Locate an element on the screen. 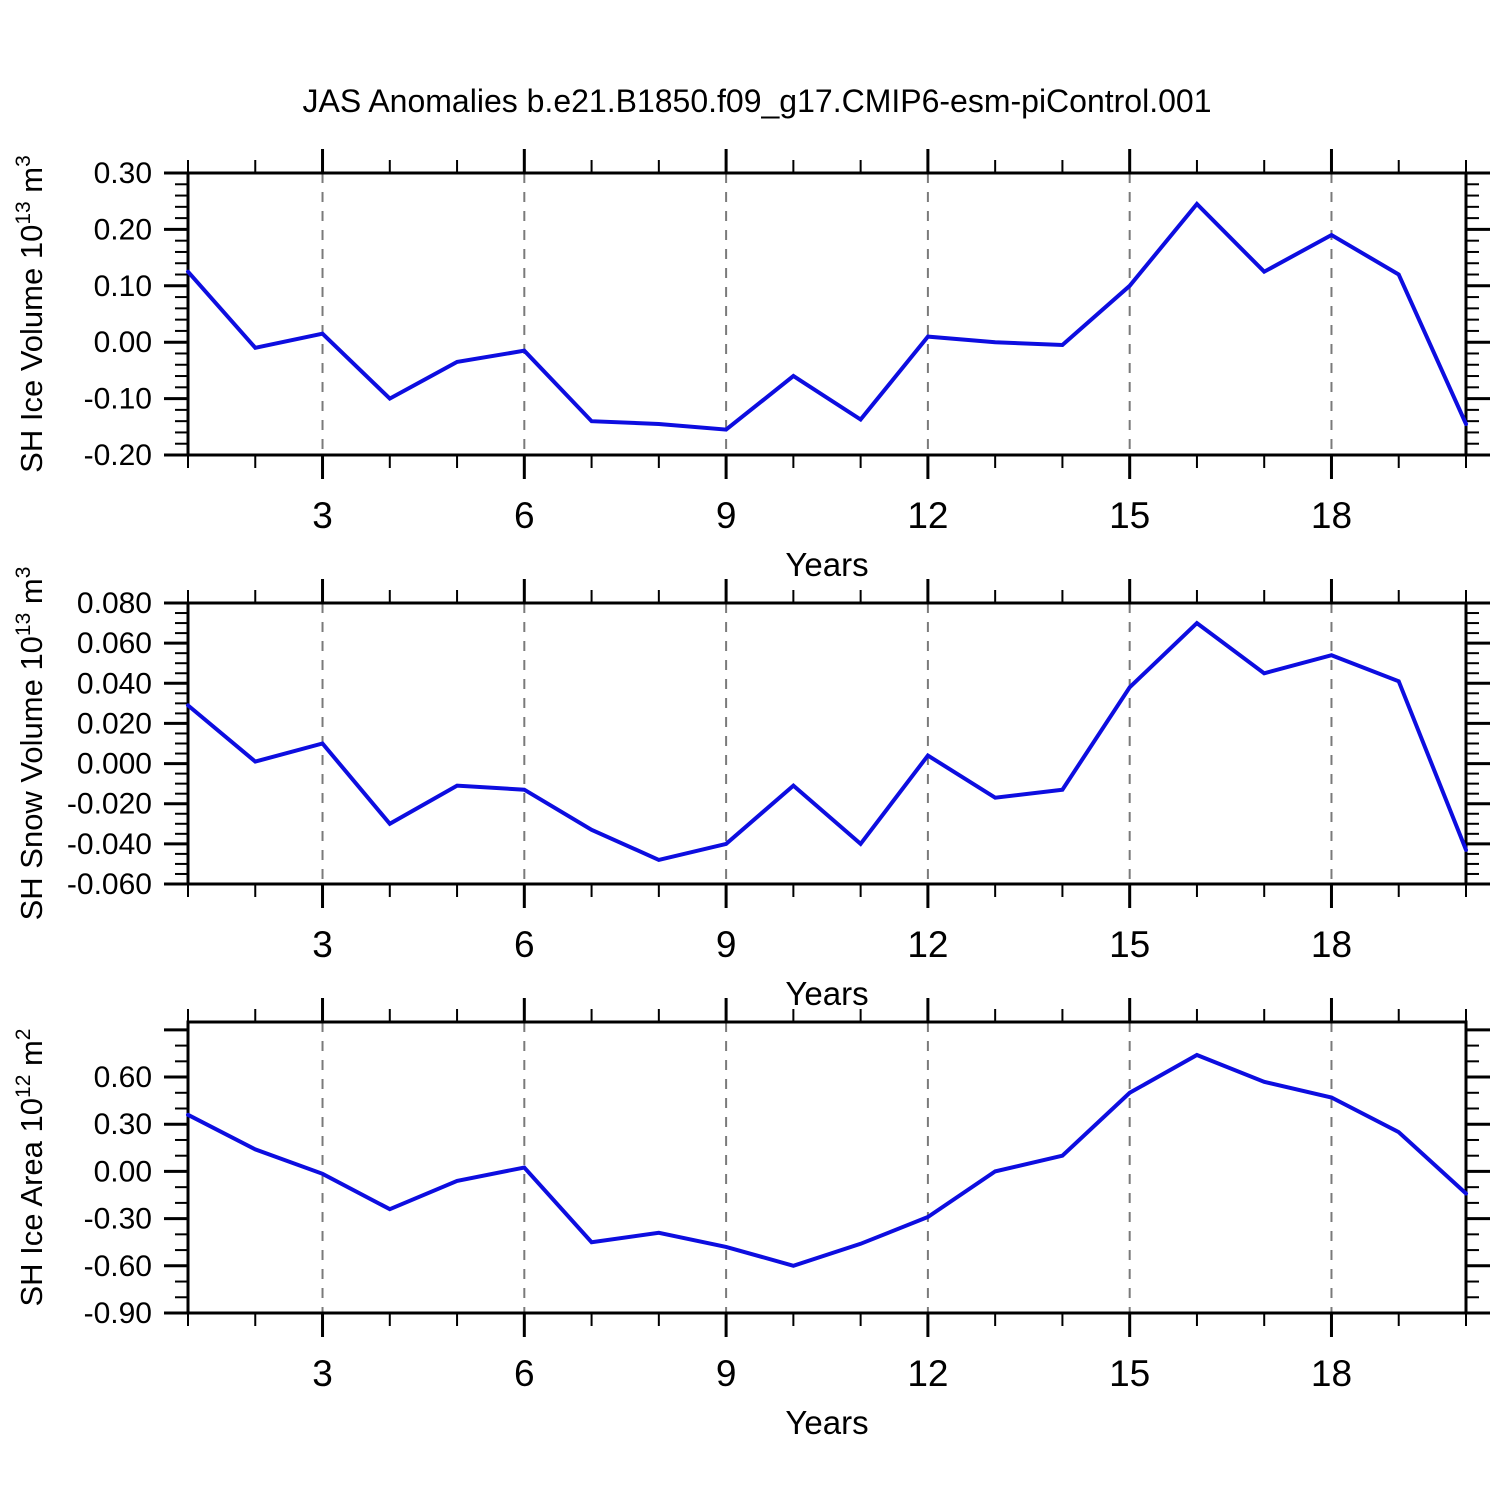 Image resolution: width=1500 pixels, height=1505 pixels. y-tick-label: -0.20 is located at coordinates (118, 455).